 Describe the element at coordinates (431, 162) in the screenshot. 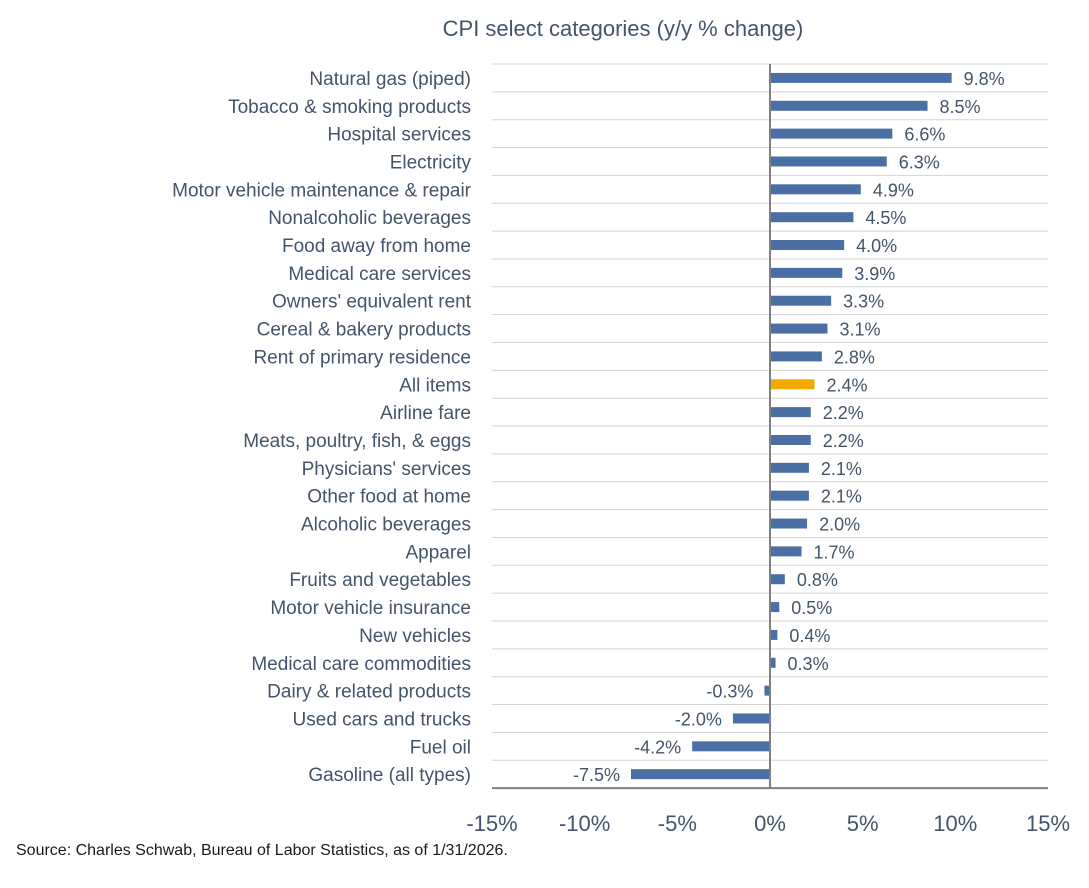

I see `category-label: Electricity` at that location.